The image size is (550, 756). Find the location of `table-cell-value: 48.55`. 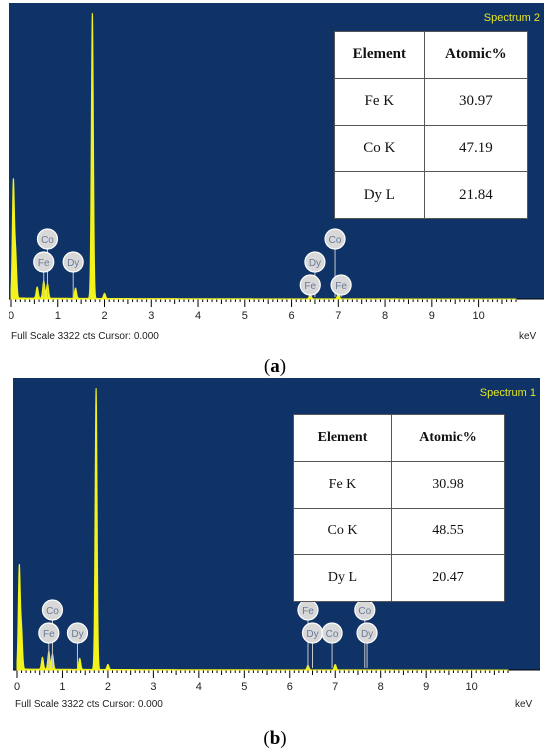

table-cell-value: 48.55 is located at coordinates (448, 531).